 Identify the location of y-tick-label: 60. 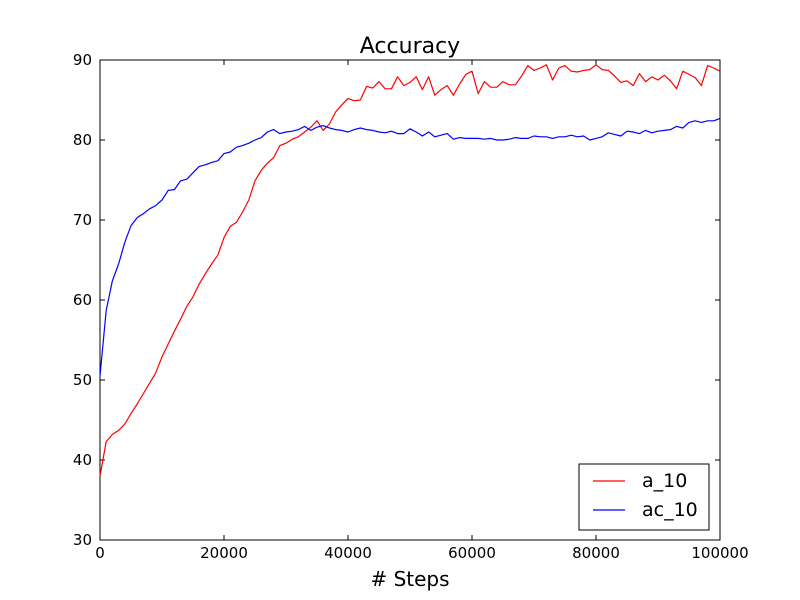
(82, 300).